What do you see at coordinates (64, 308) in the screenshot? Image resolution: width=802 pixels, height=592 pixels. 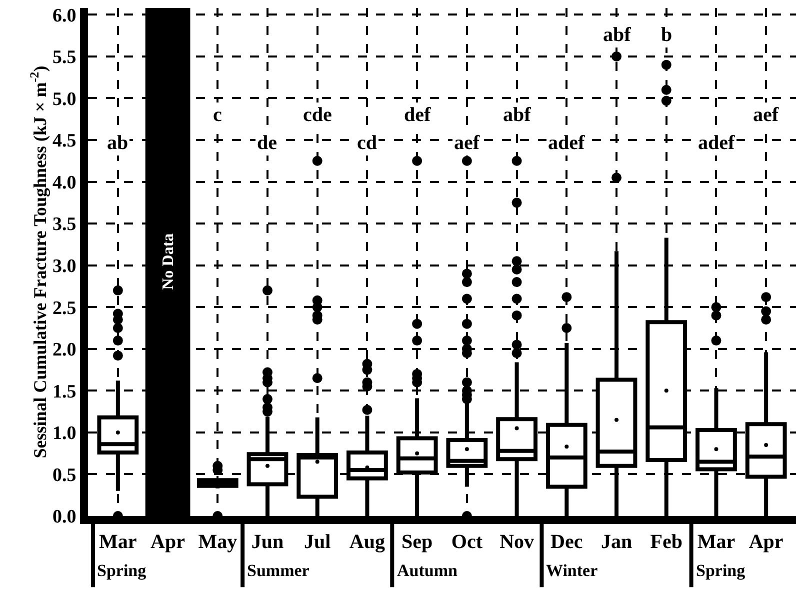 I see `y-tick-label: 2.5` at bounding box center [64, 308].